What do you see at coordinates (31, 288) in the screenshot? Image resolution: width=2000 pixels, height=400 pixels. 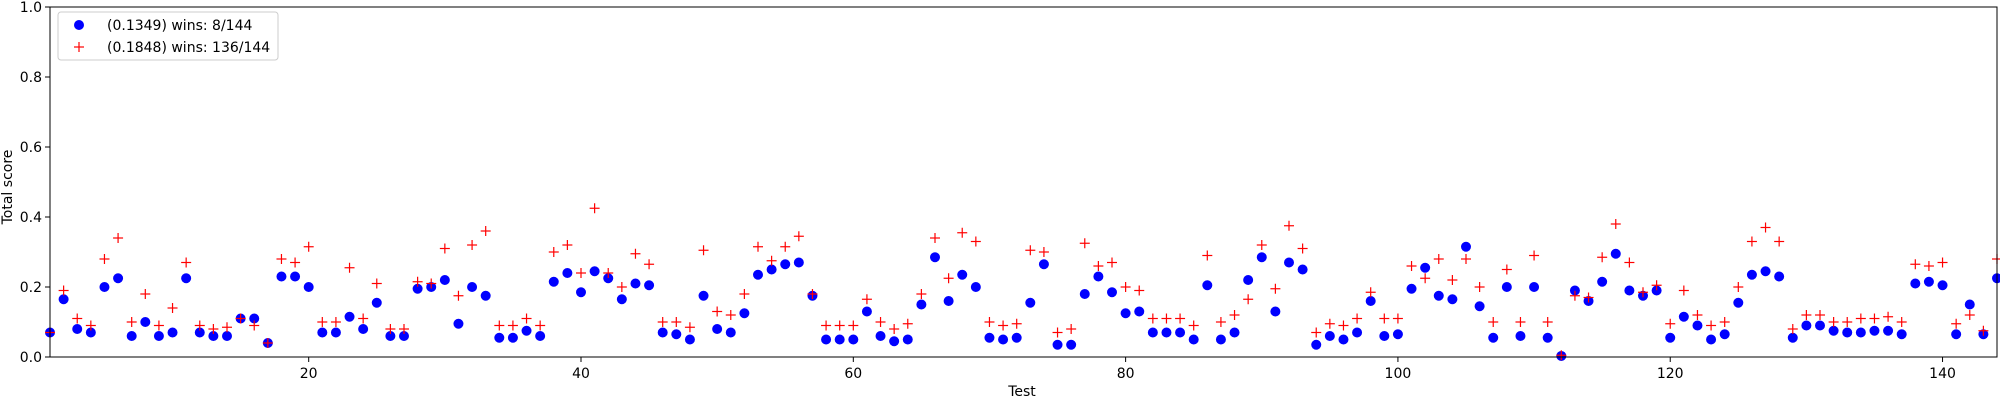 I see `y-tick-label: 0.2` at bounding box center [31, 288].